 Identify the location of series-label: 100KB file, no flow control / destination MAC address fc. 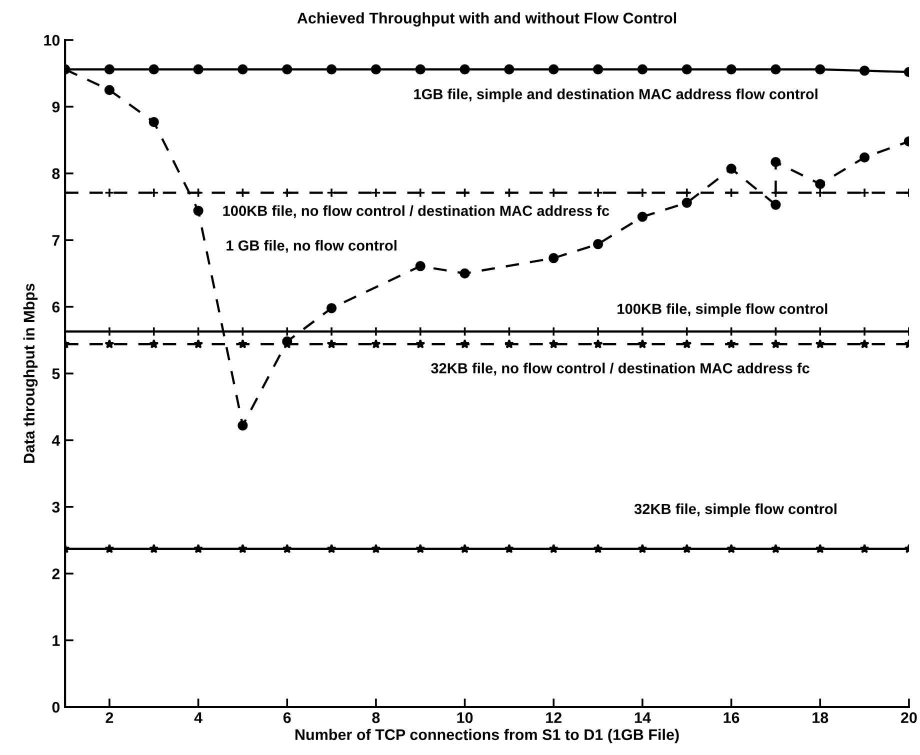
(416, 211).